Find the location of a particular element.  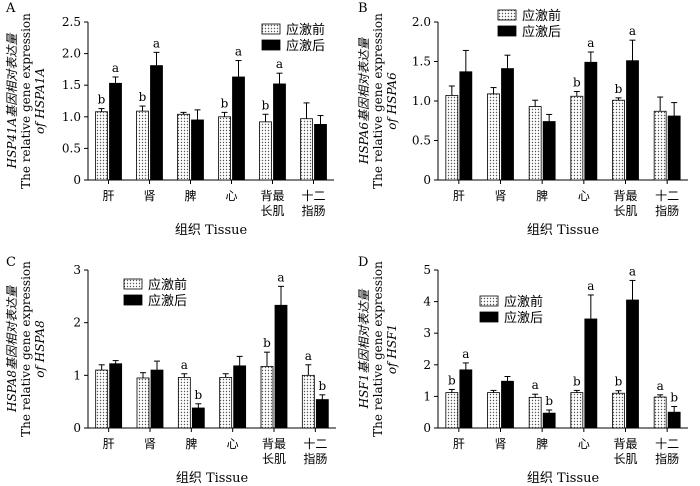

y-axis-label-line: of HSPA1A is located at coordinates (40, 101).